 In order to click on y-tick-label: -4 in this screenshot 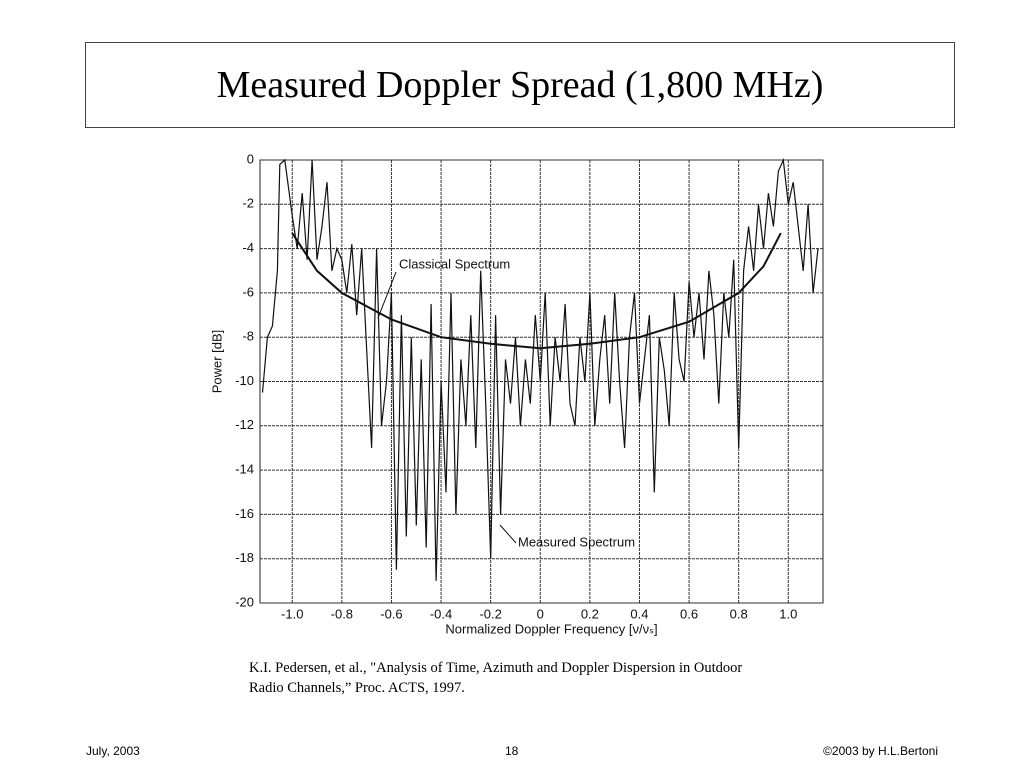, I will do `click(248, 247)`.